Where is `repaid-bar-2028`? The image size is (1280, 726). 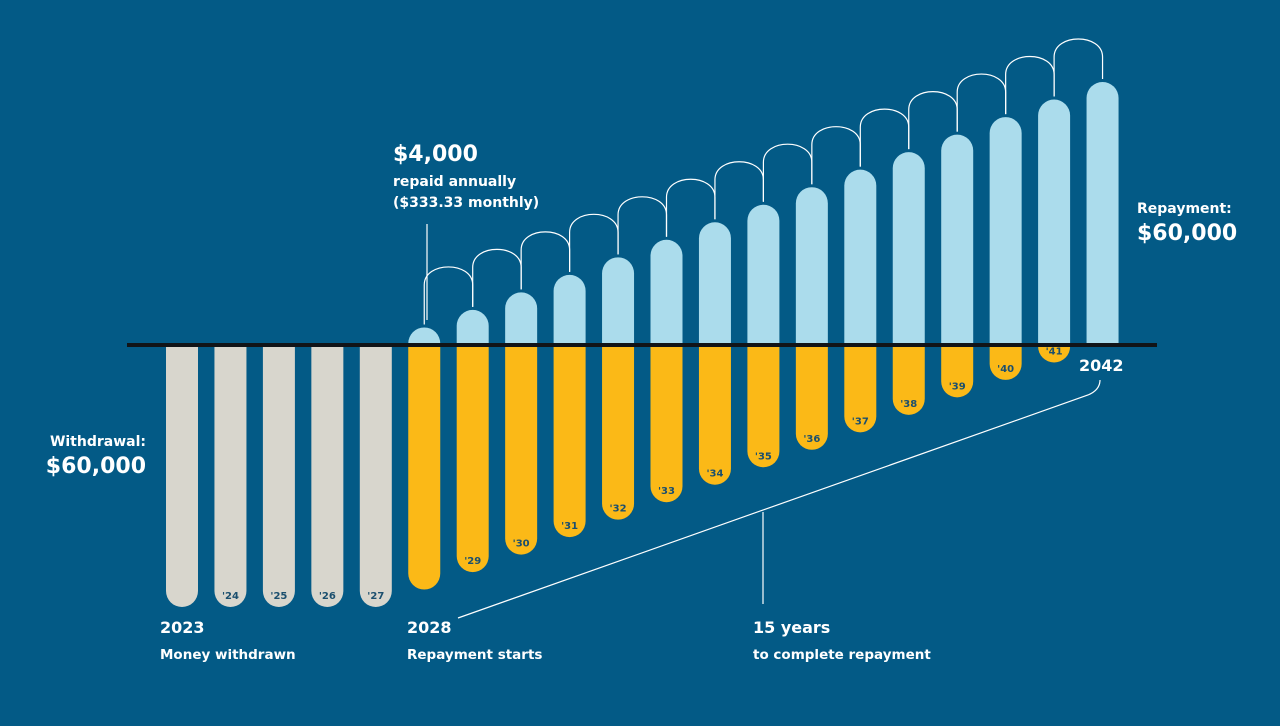
repaid-bar-2028 is located at coordinates (424, 336).